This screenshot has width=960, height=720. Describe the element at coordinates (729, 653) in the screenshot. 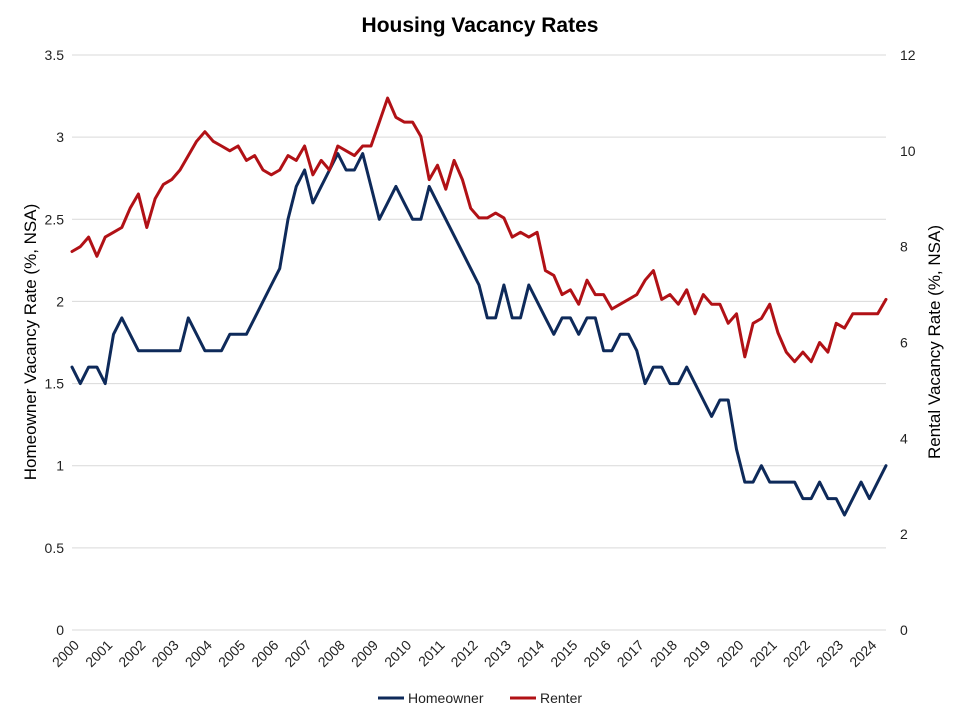

I see `x-tick-label: 2020` at that location.